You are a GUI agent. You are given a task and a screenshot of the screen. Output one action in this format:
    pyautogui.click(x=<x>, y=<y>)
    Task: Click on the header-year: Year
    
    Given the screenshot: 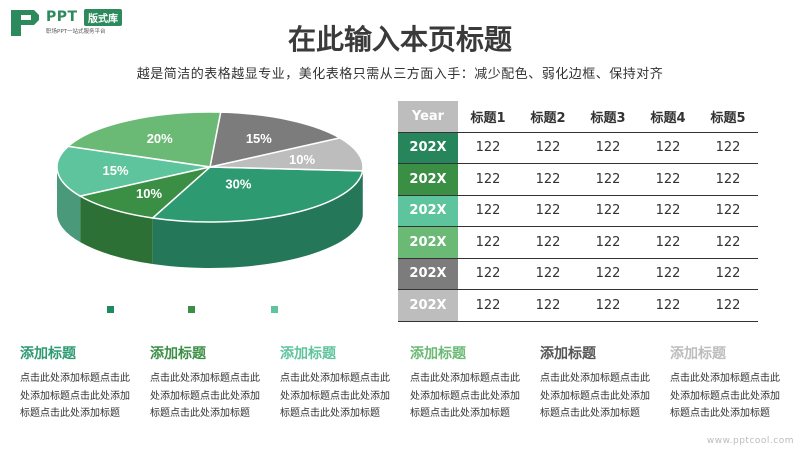 What is the action you would take?
    pyautogui.click(x=428, y=116)
    